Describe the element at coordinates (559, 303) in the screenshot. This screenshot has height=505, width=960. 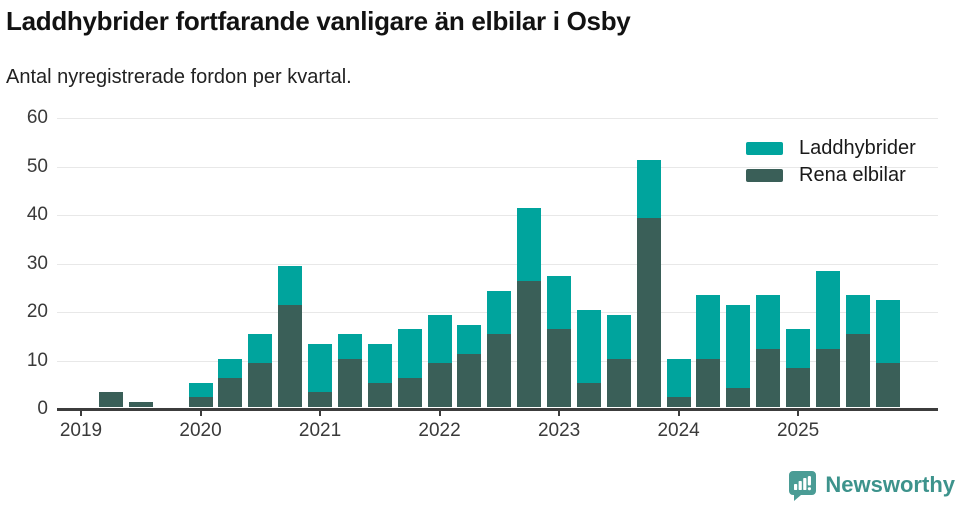
I see `bar-2023-Q1-laddhybrider` at that location.